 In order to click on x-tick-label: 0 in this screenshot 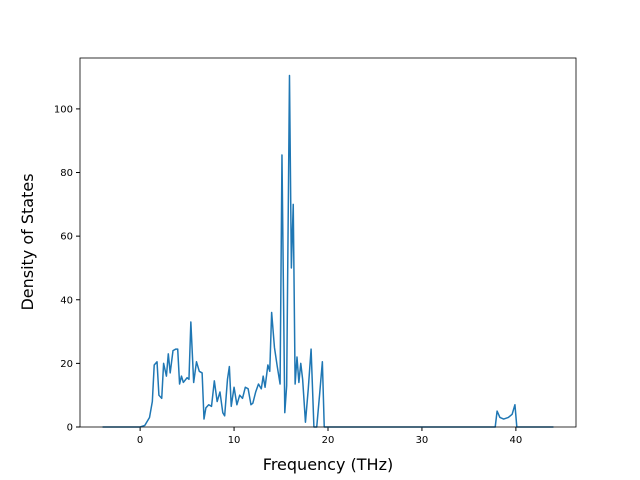, I will do `click(140, 440)`.